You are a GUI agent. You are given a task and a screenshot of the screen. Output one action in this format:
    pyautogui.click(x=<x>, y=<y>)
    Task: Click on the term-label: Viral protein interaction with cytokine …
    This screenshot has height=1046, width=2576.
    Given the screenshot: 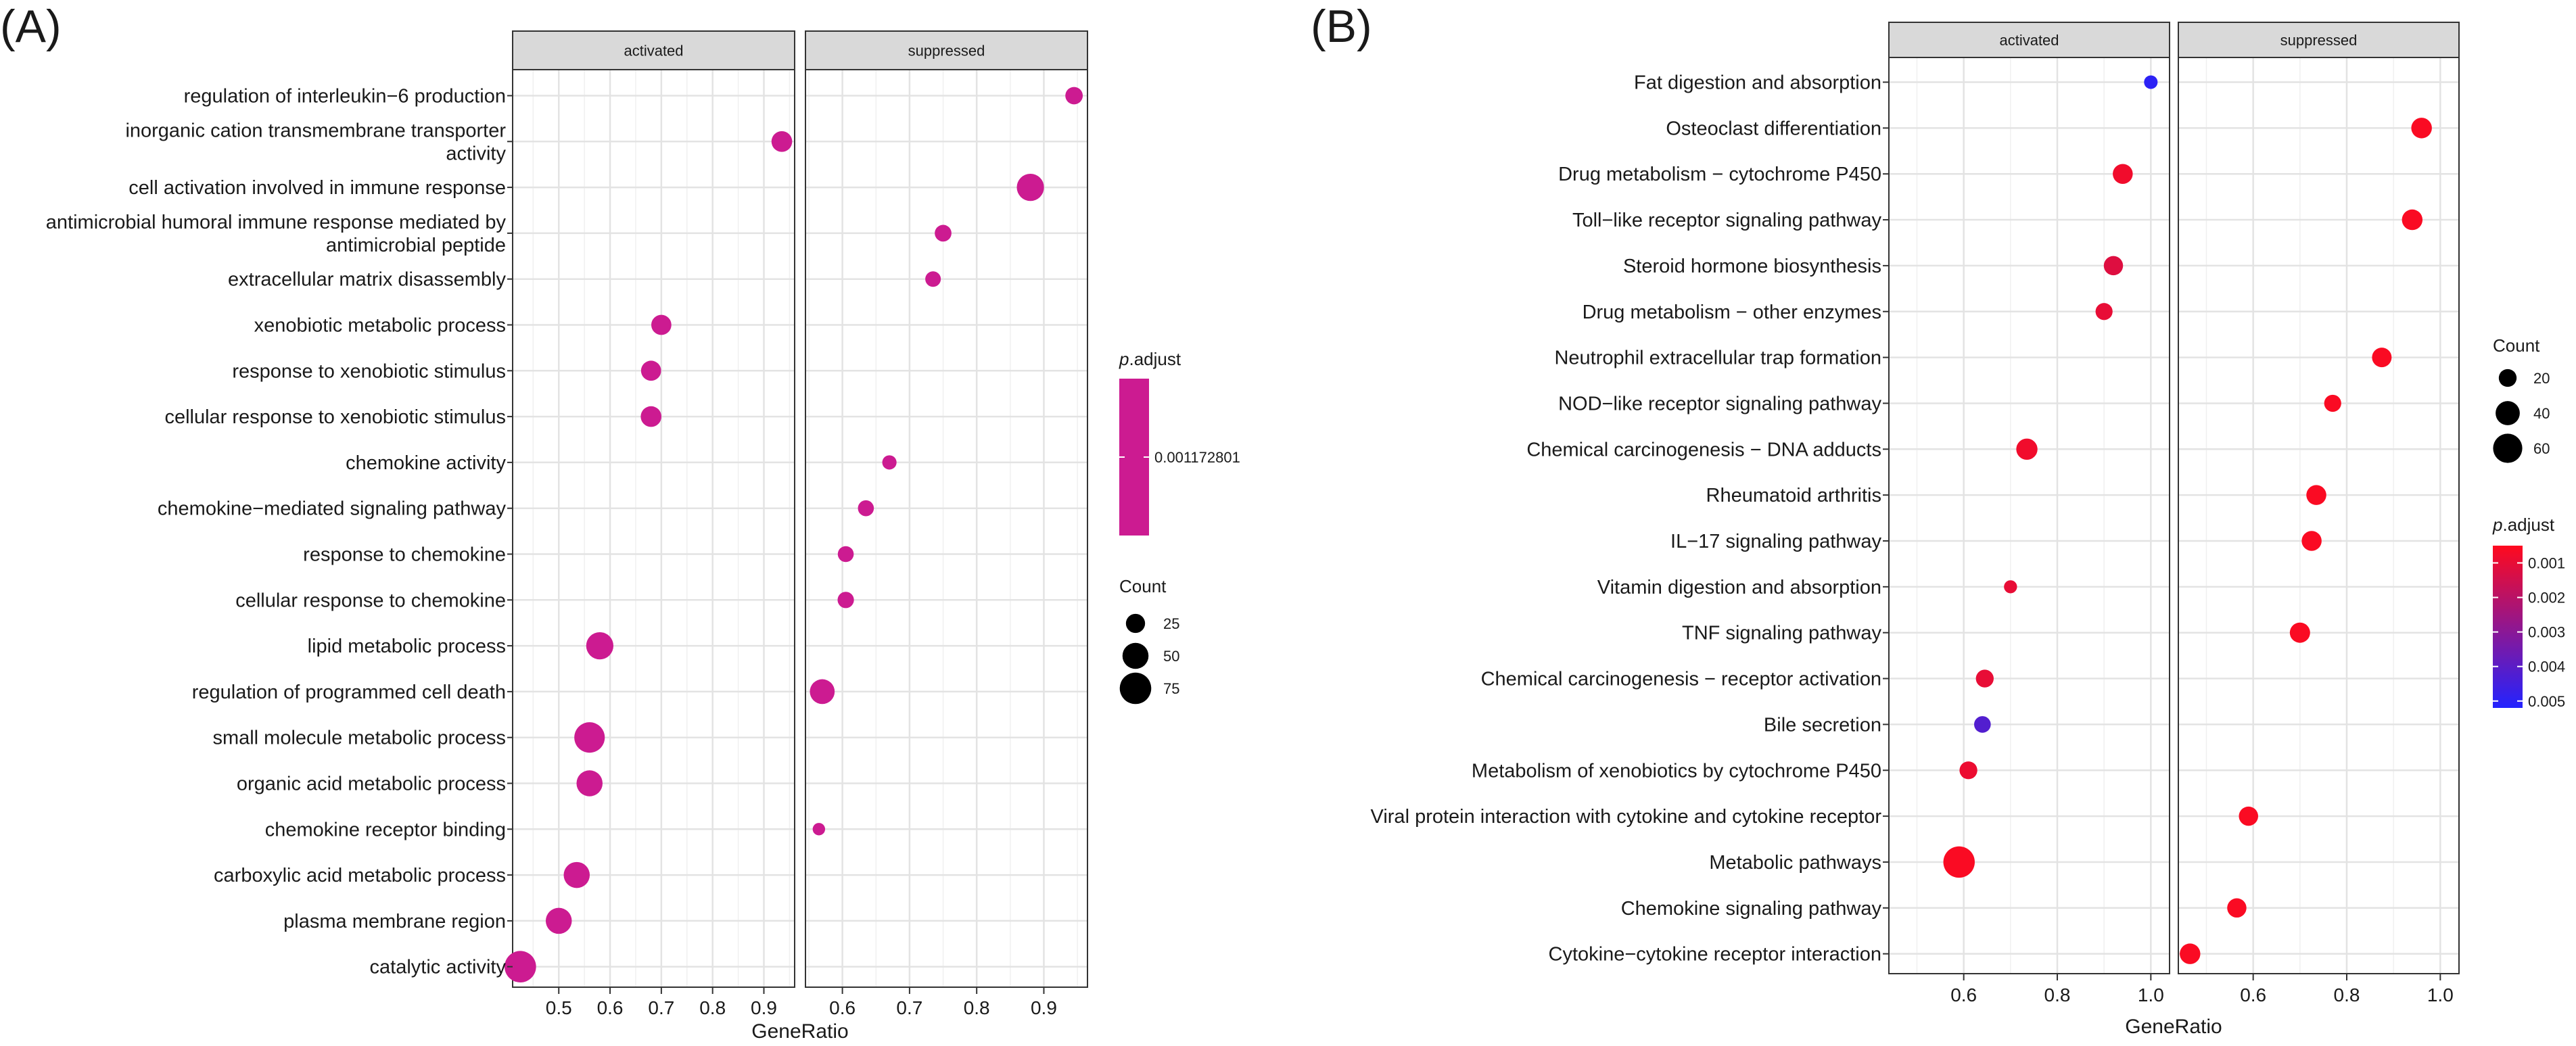 What is the action you would take?
    pyautogui.click(x=1626, y=817)
    